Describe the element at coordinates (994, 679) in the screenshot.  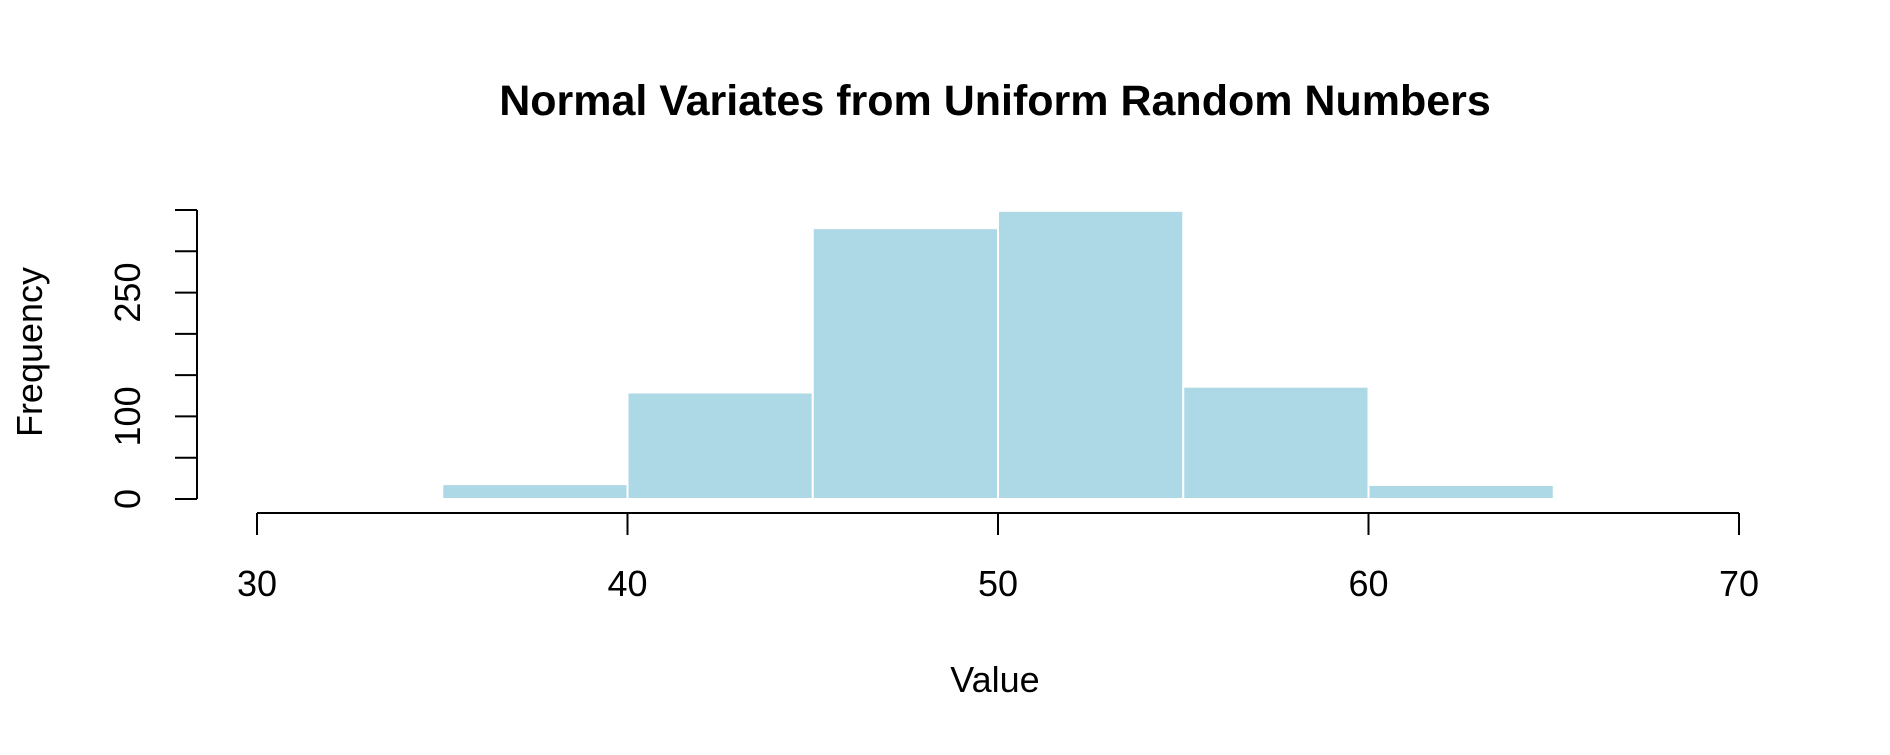
I see `x-axis-label: Value` at that location.